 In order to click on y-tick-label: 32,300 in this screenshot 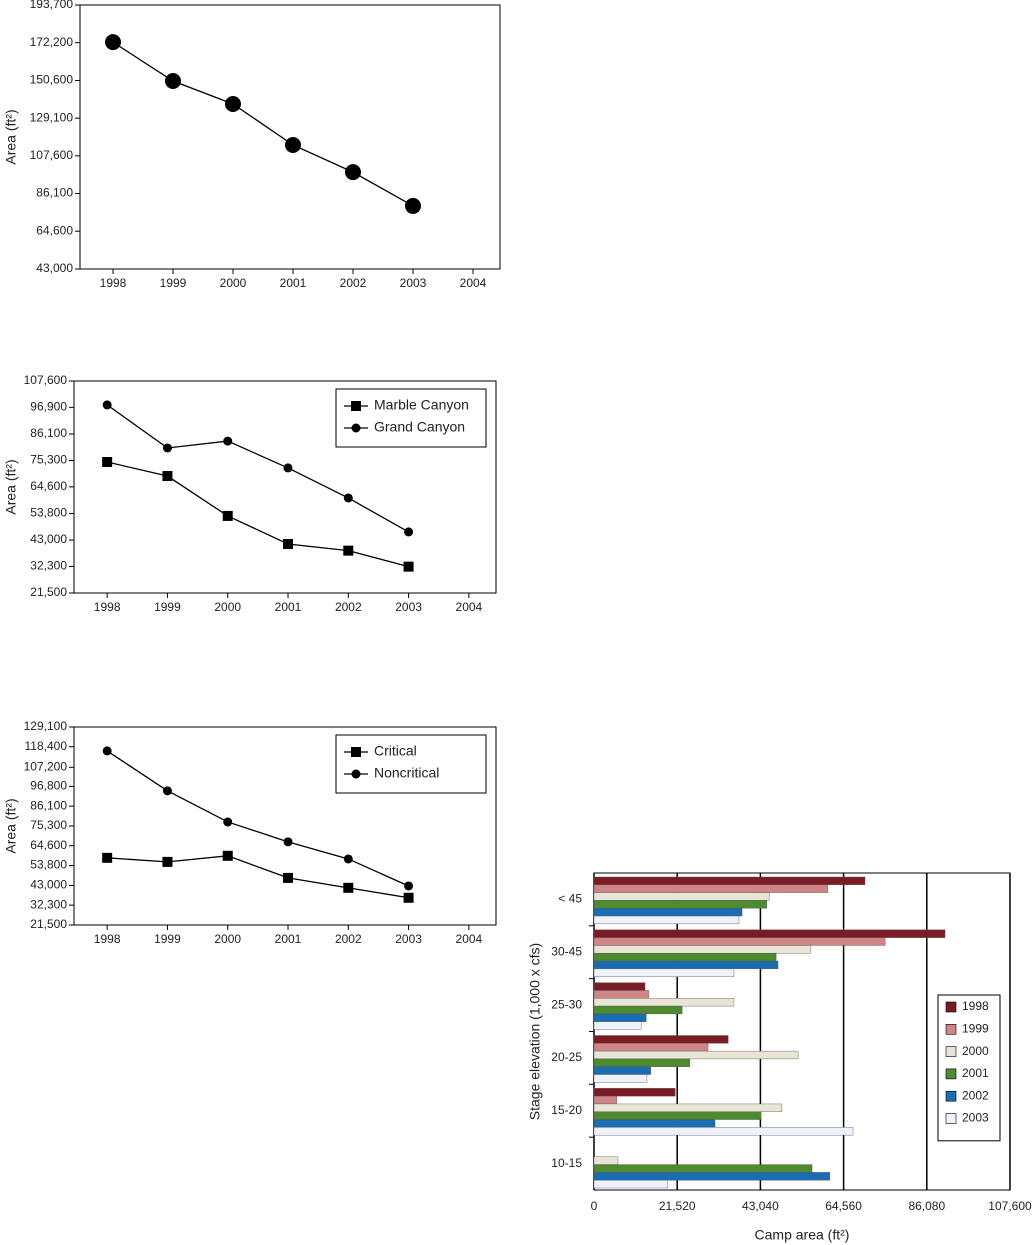, I will do `click(48, 566)`.